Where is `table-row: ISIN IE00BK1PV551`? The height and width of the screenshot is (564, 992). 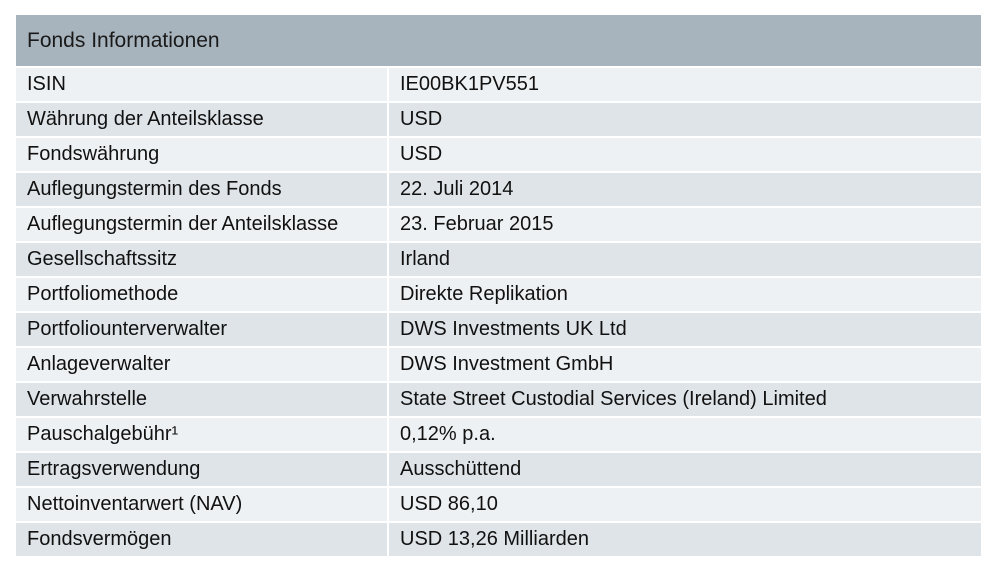
table-row: ISIN IE00BK1PV551 is located at coordinates (498, 85).